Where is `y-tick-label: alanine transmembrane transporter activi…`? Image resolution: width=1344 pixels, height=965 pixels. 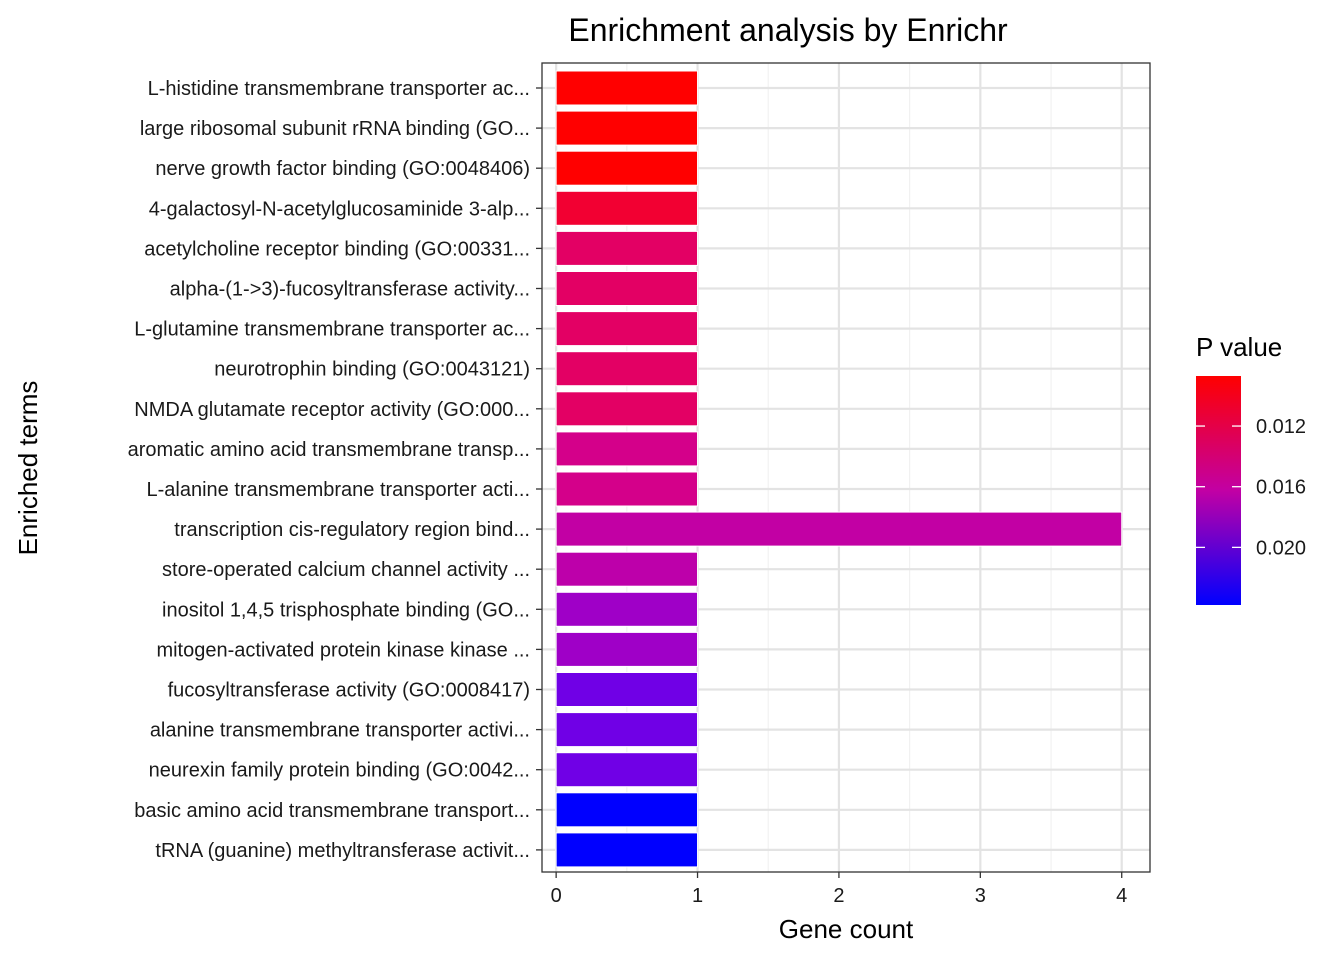 y-tick-label: alanine transmembrane transporter activi… is located at coordinates (340, 731).